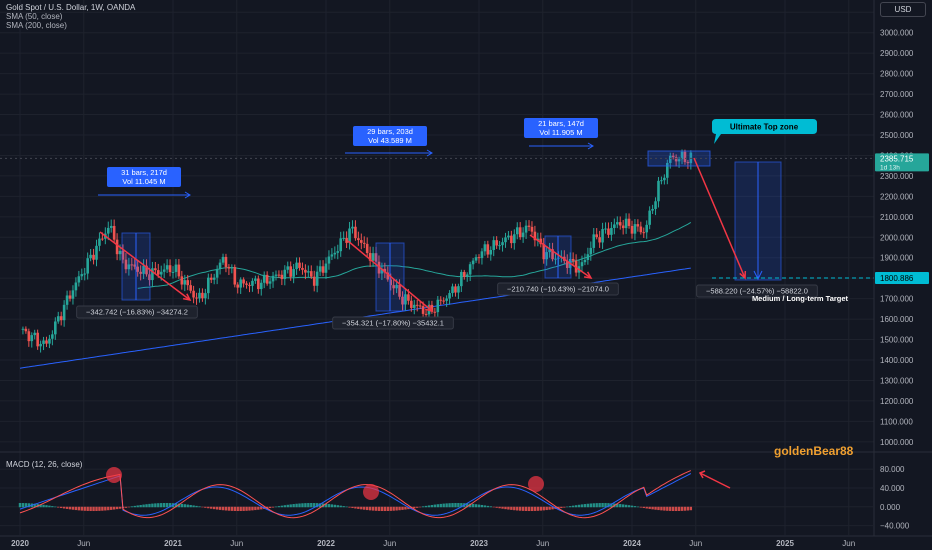  What do you see at coordinates (897, 74) in the screenshot?
I see `price-tick-label: 2800.000` at bounding box center [897, 74].